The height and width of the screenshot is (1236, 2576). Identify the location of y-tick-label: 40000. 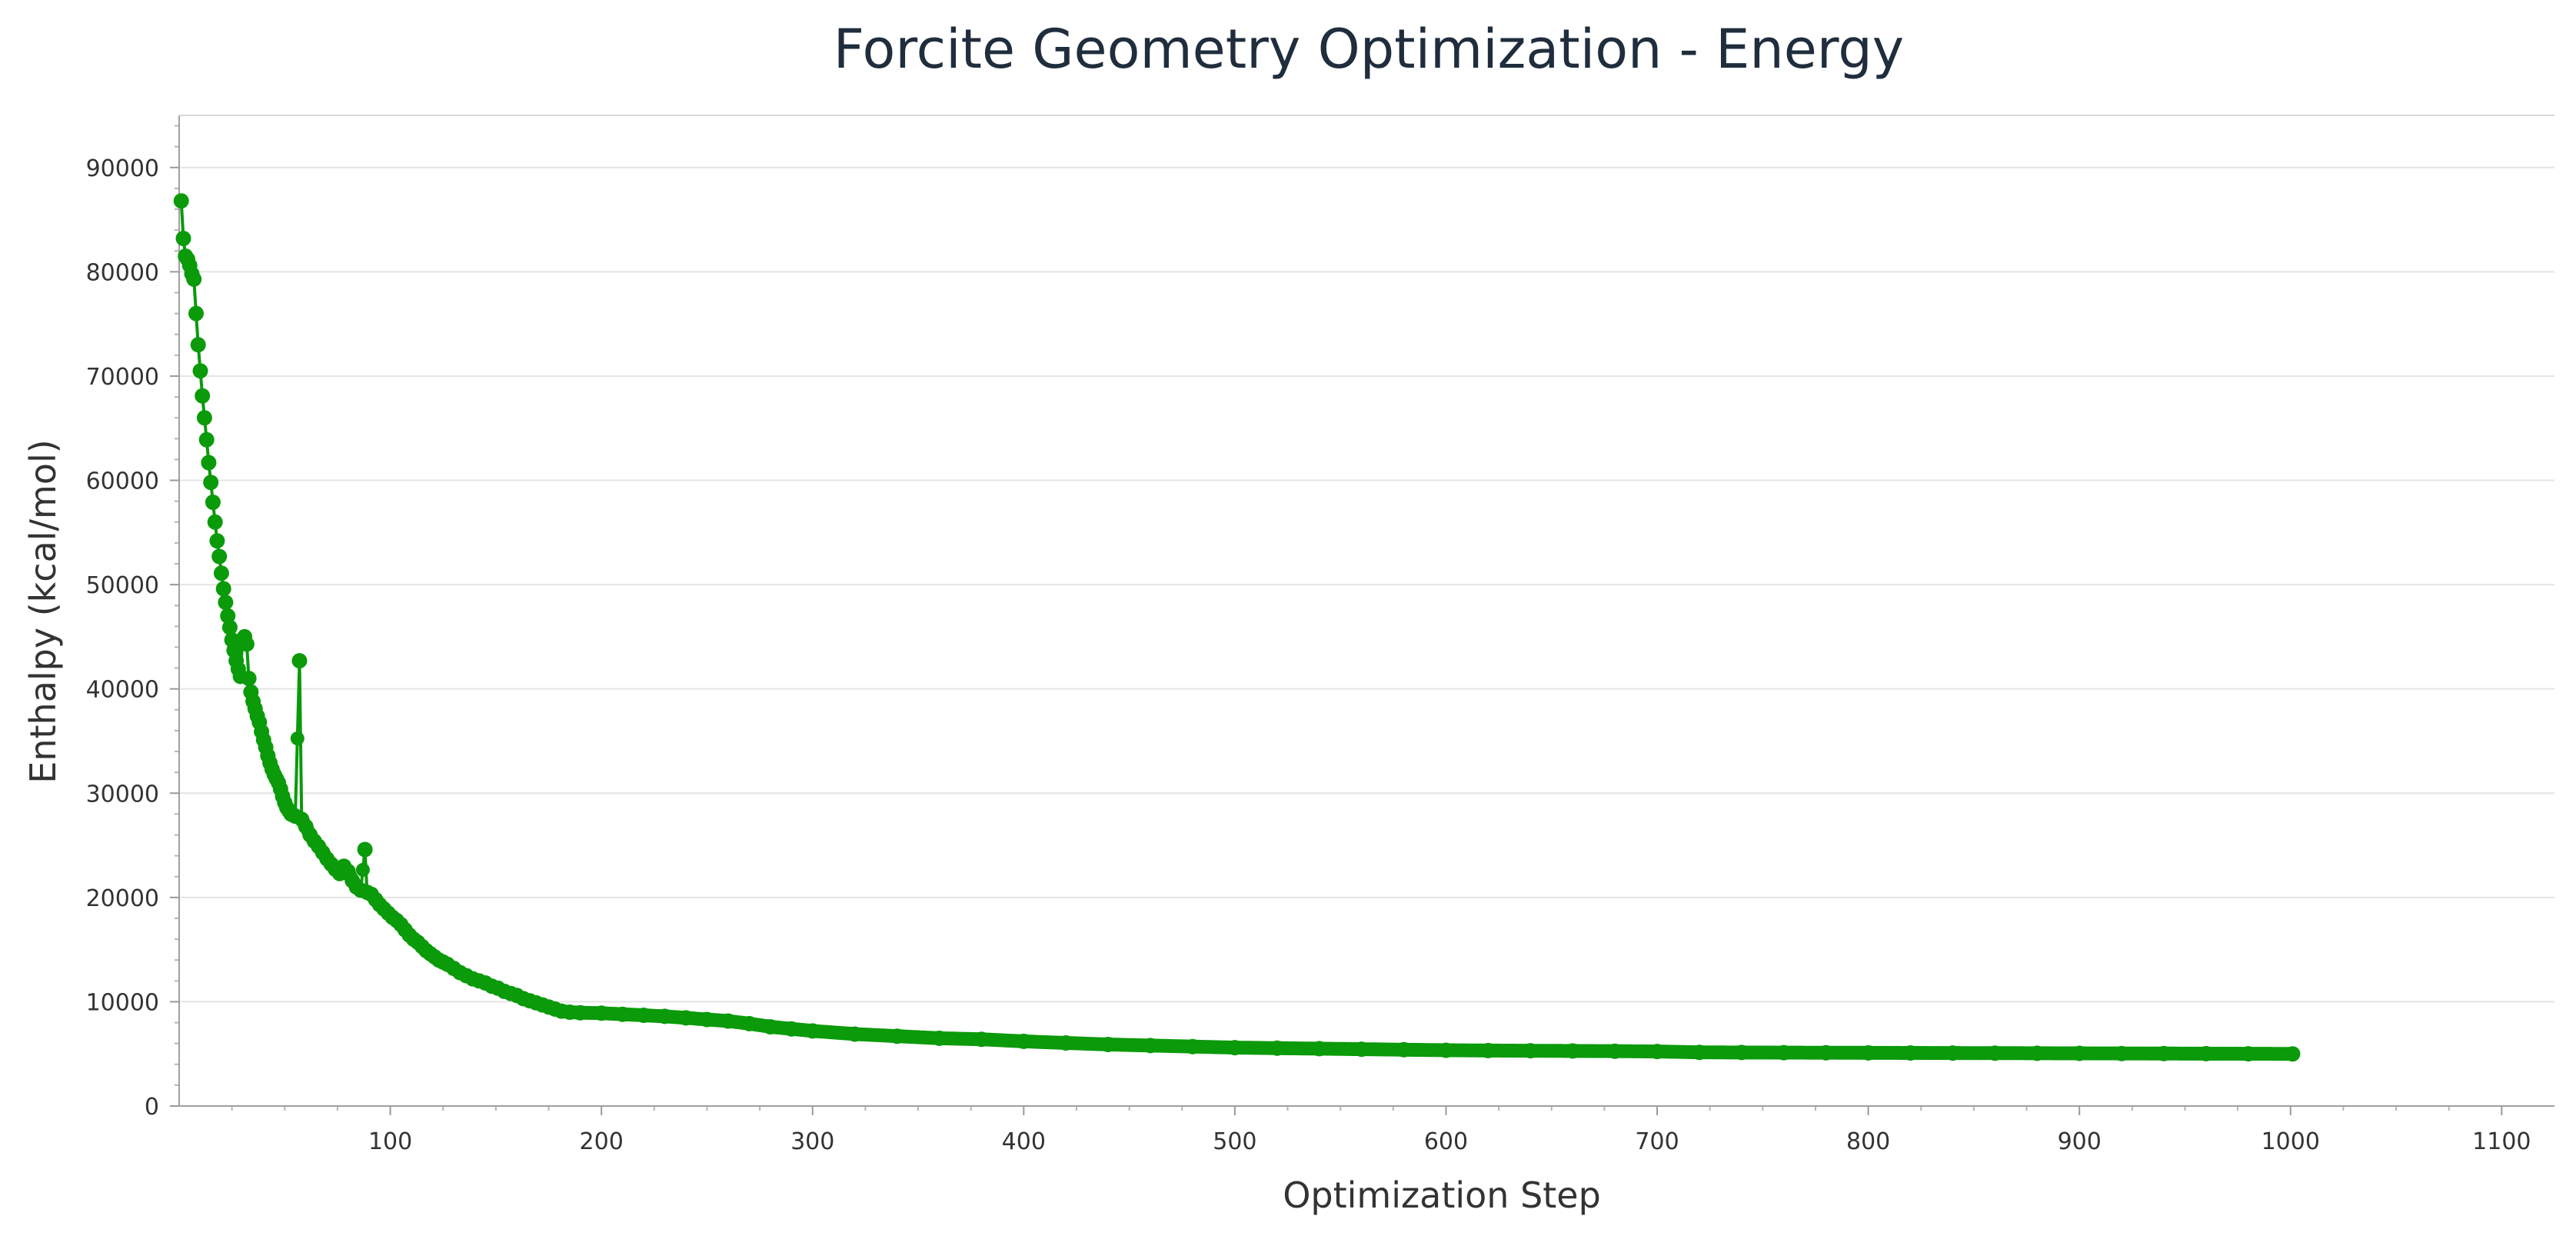
(122, 690).